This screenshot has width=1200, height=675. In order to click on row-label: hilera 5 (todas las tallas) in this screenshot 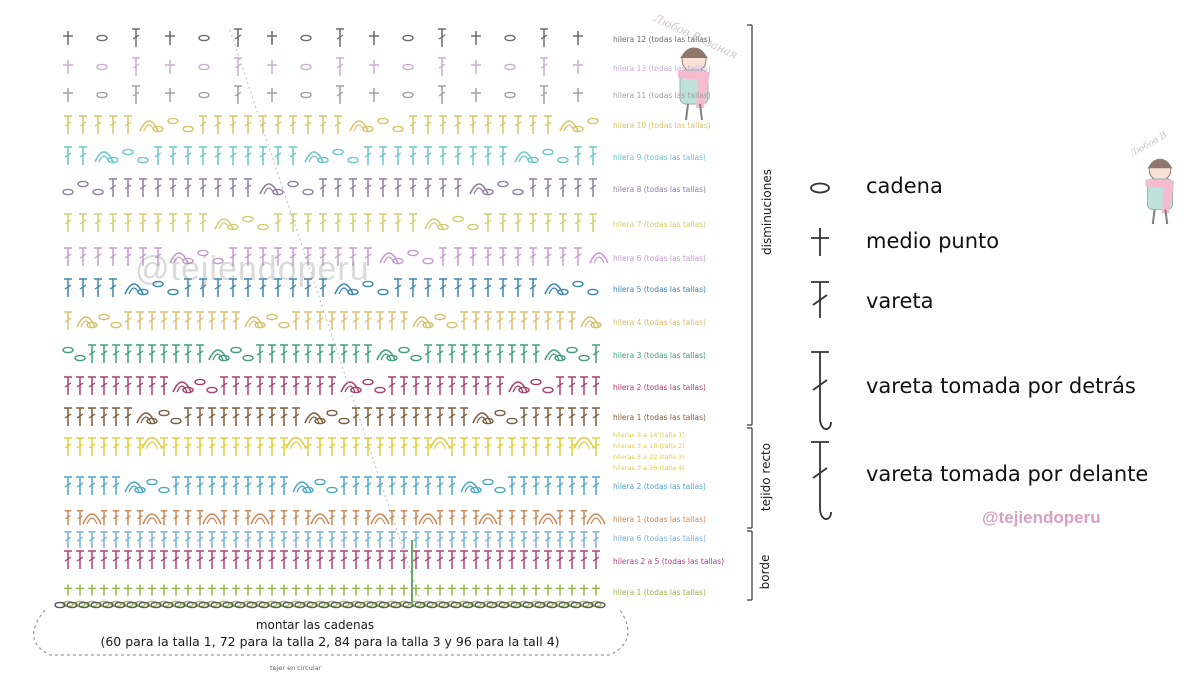, I will do `click(659, 289)`.